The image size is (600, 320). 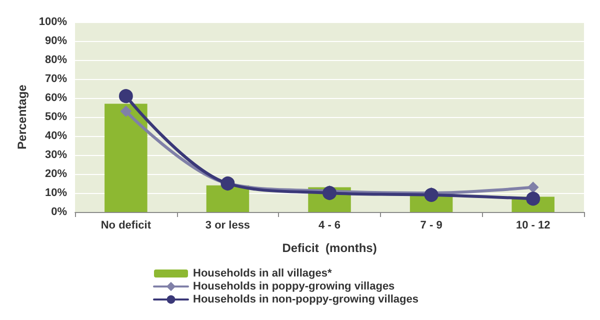 I want to click on x-tick-label: 3 or less, so click(x=227, y=226).